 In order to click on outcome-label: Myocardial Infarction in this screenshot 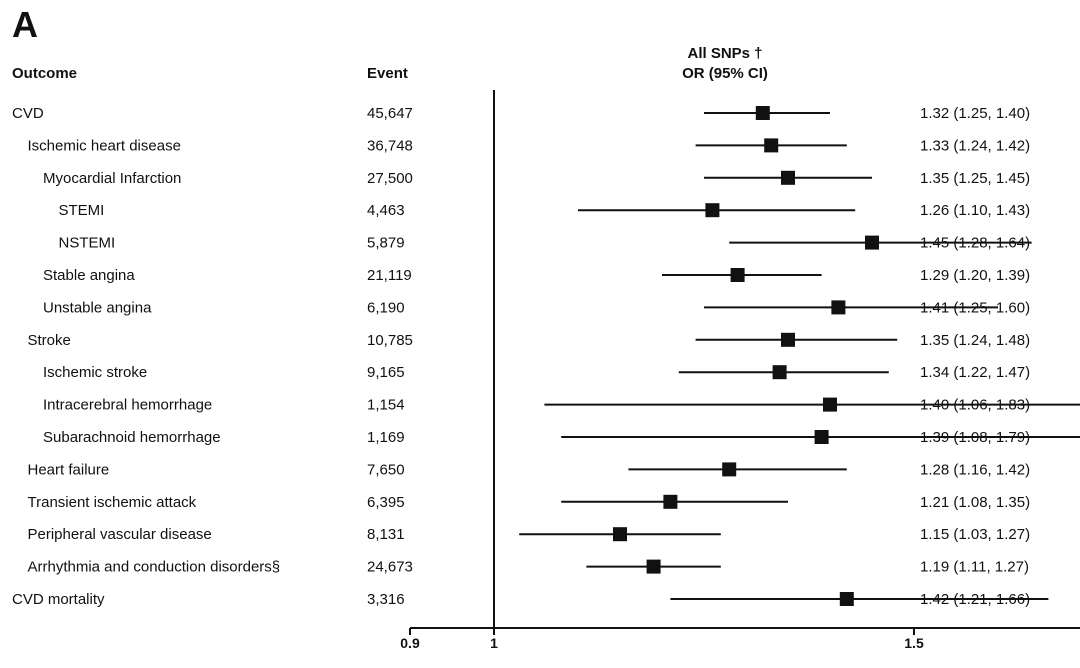, I will do `click(112, 178)`.